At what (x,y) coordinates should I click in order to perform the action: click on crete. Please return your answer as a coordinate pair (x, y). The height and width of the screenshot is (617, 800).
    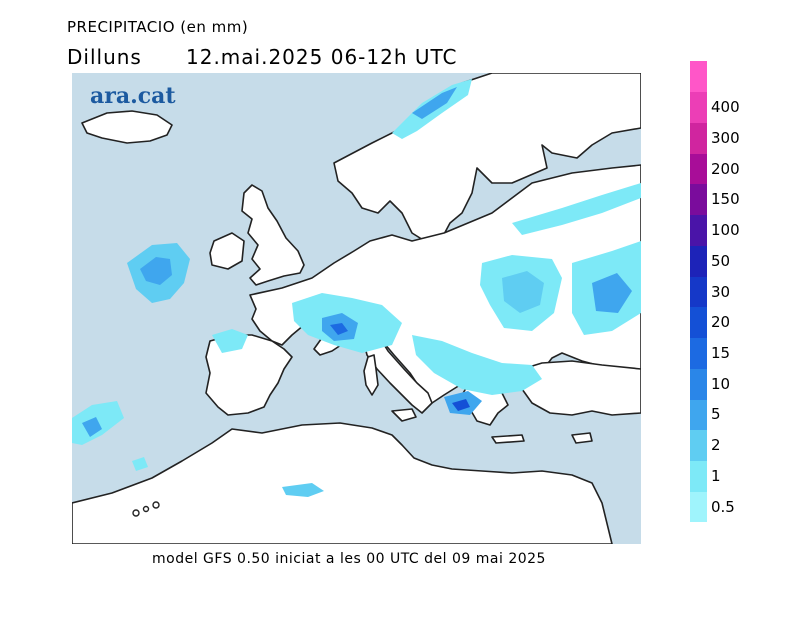
    Looking at the image, I should click on (508, 439).